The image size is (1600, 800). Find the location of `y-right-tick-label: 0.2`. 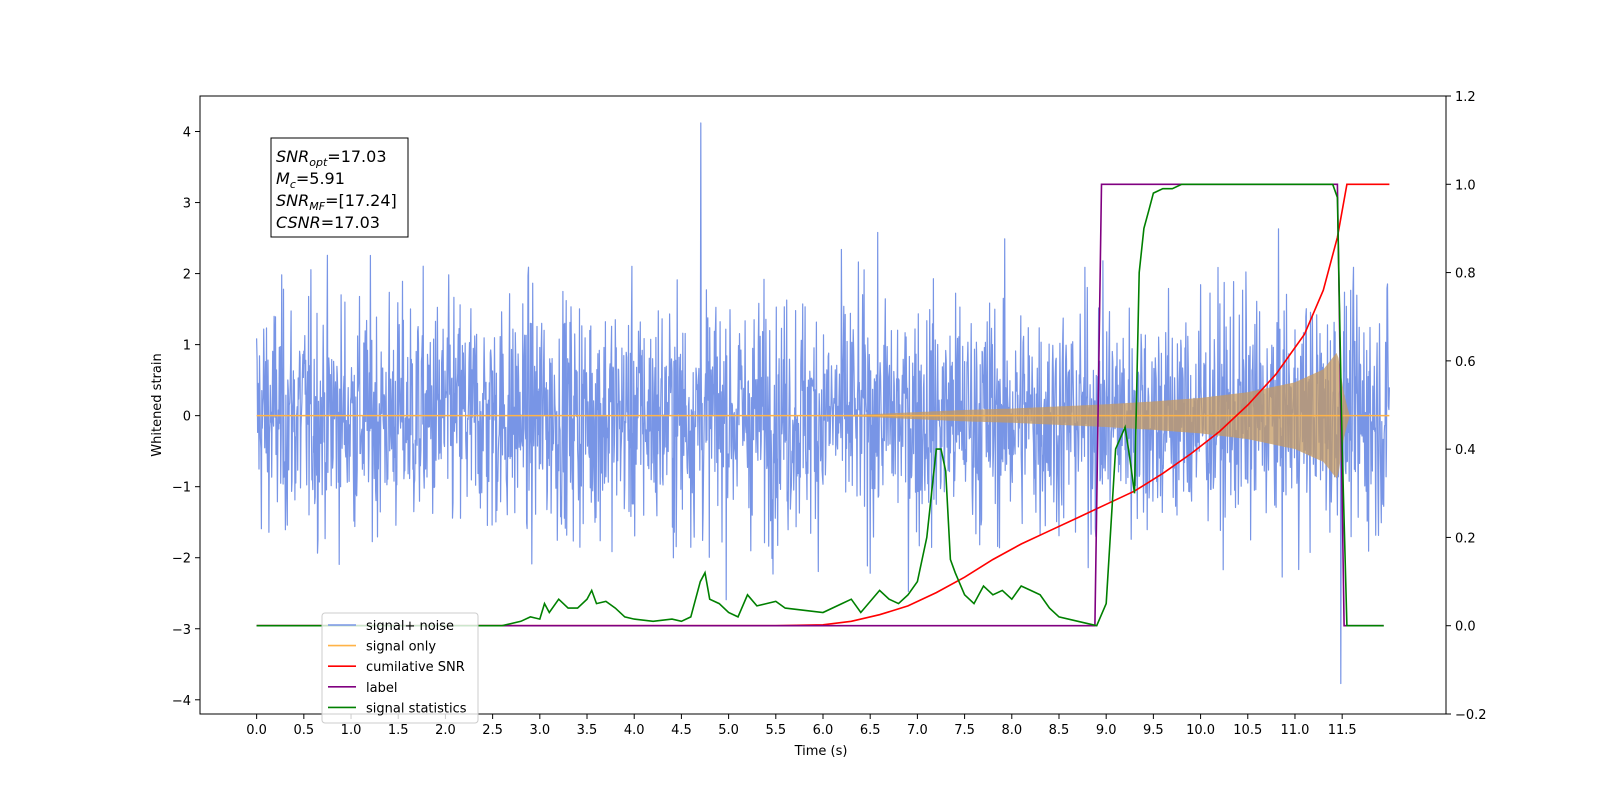

y-right-tick-label: 0.2 is located at coordinates (1465, 538).